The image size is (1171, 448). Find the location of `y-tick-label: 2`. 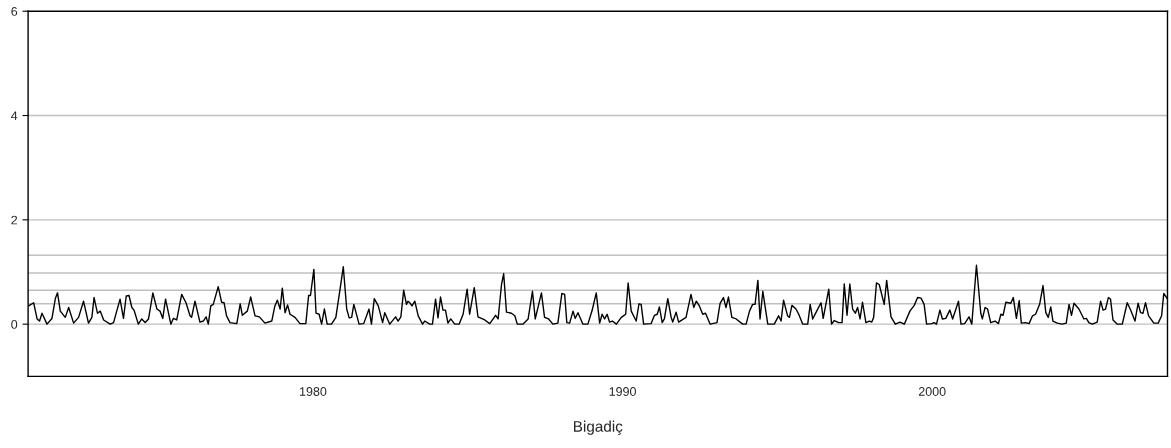

y-tick-label: 2 is located at coordinates (14, 220).